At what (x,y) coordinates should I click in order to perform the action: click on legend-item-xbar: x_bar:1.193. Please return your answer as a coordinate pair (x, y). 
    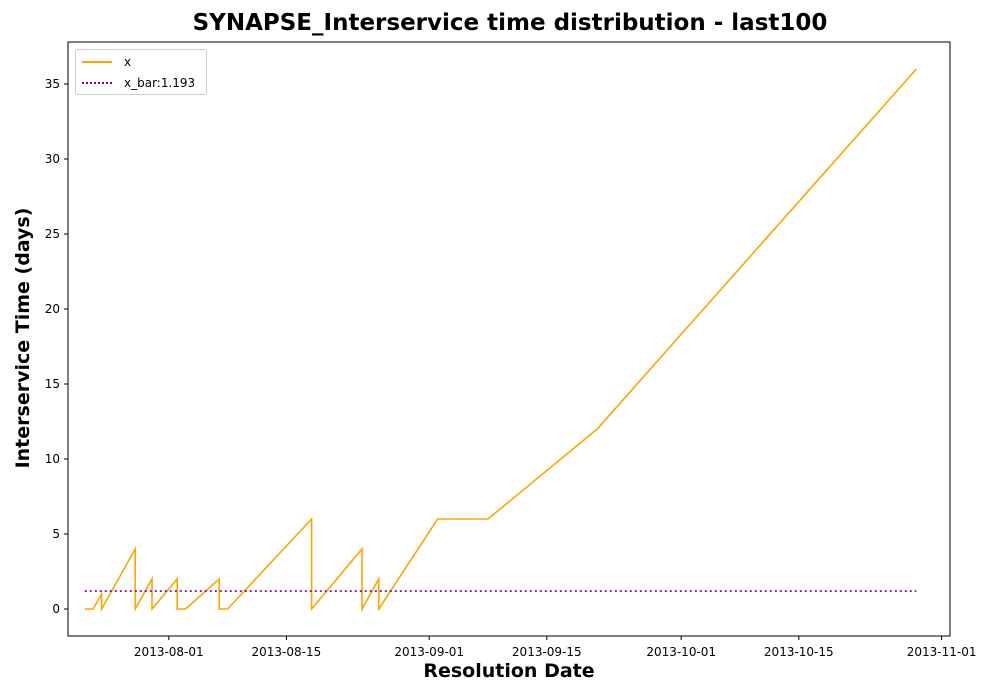
    Looking at the image, I should click on (138, 83).